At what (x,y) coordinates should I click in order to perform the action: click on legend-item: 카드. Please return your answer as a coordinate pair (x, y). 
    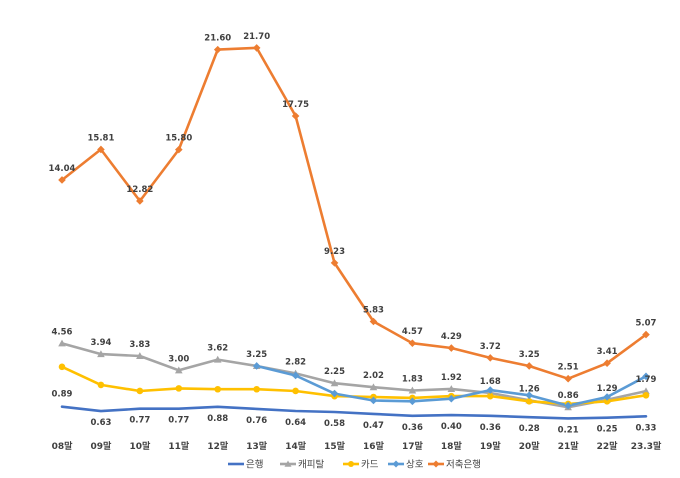
    Looking at the image, I should click on (361, 465).